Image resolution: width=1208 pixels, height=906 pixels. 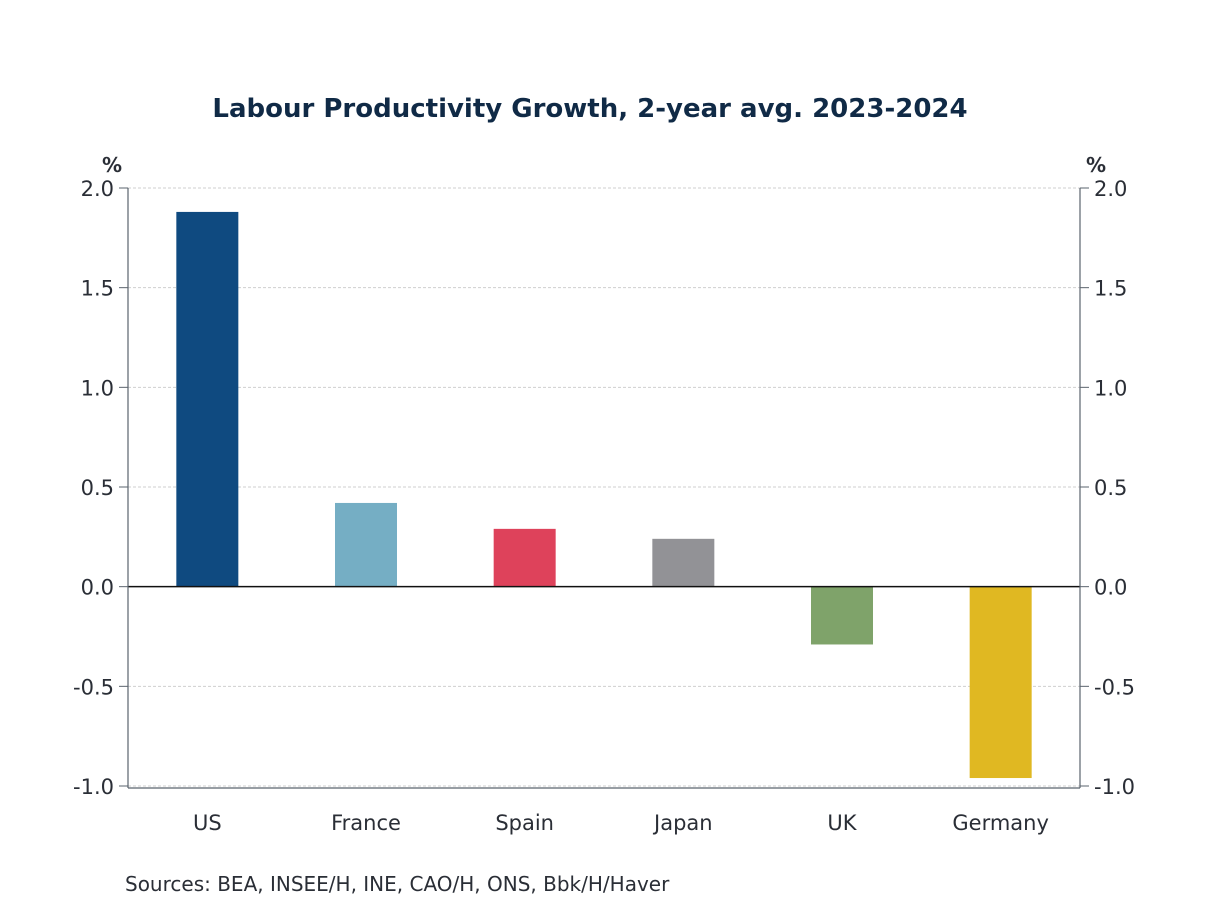 What do you see at coordinates (1114, 687) in the screenshot?
I see `right-tick-label: -0.5` at bounding box center [1114, 687].